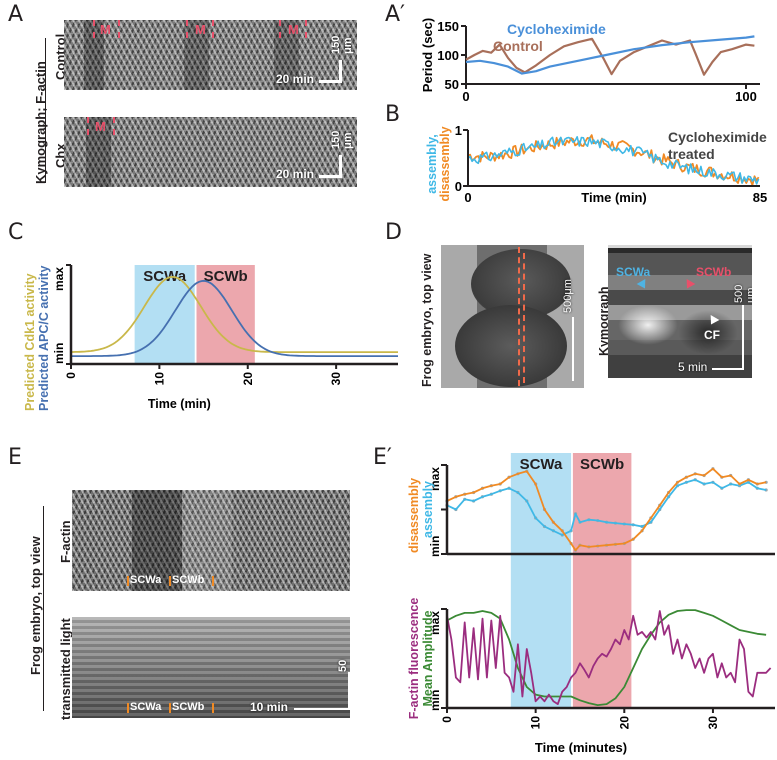 Image resolution: width=777 pixels, height=760 pixels. What do you see at coordinates (458, 130) in the screenshot?
I see `y-tick-label: 1` at bounding box center [458, 130].